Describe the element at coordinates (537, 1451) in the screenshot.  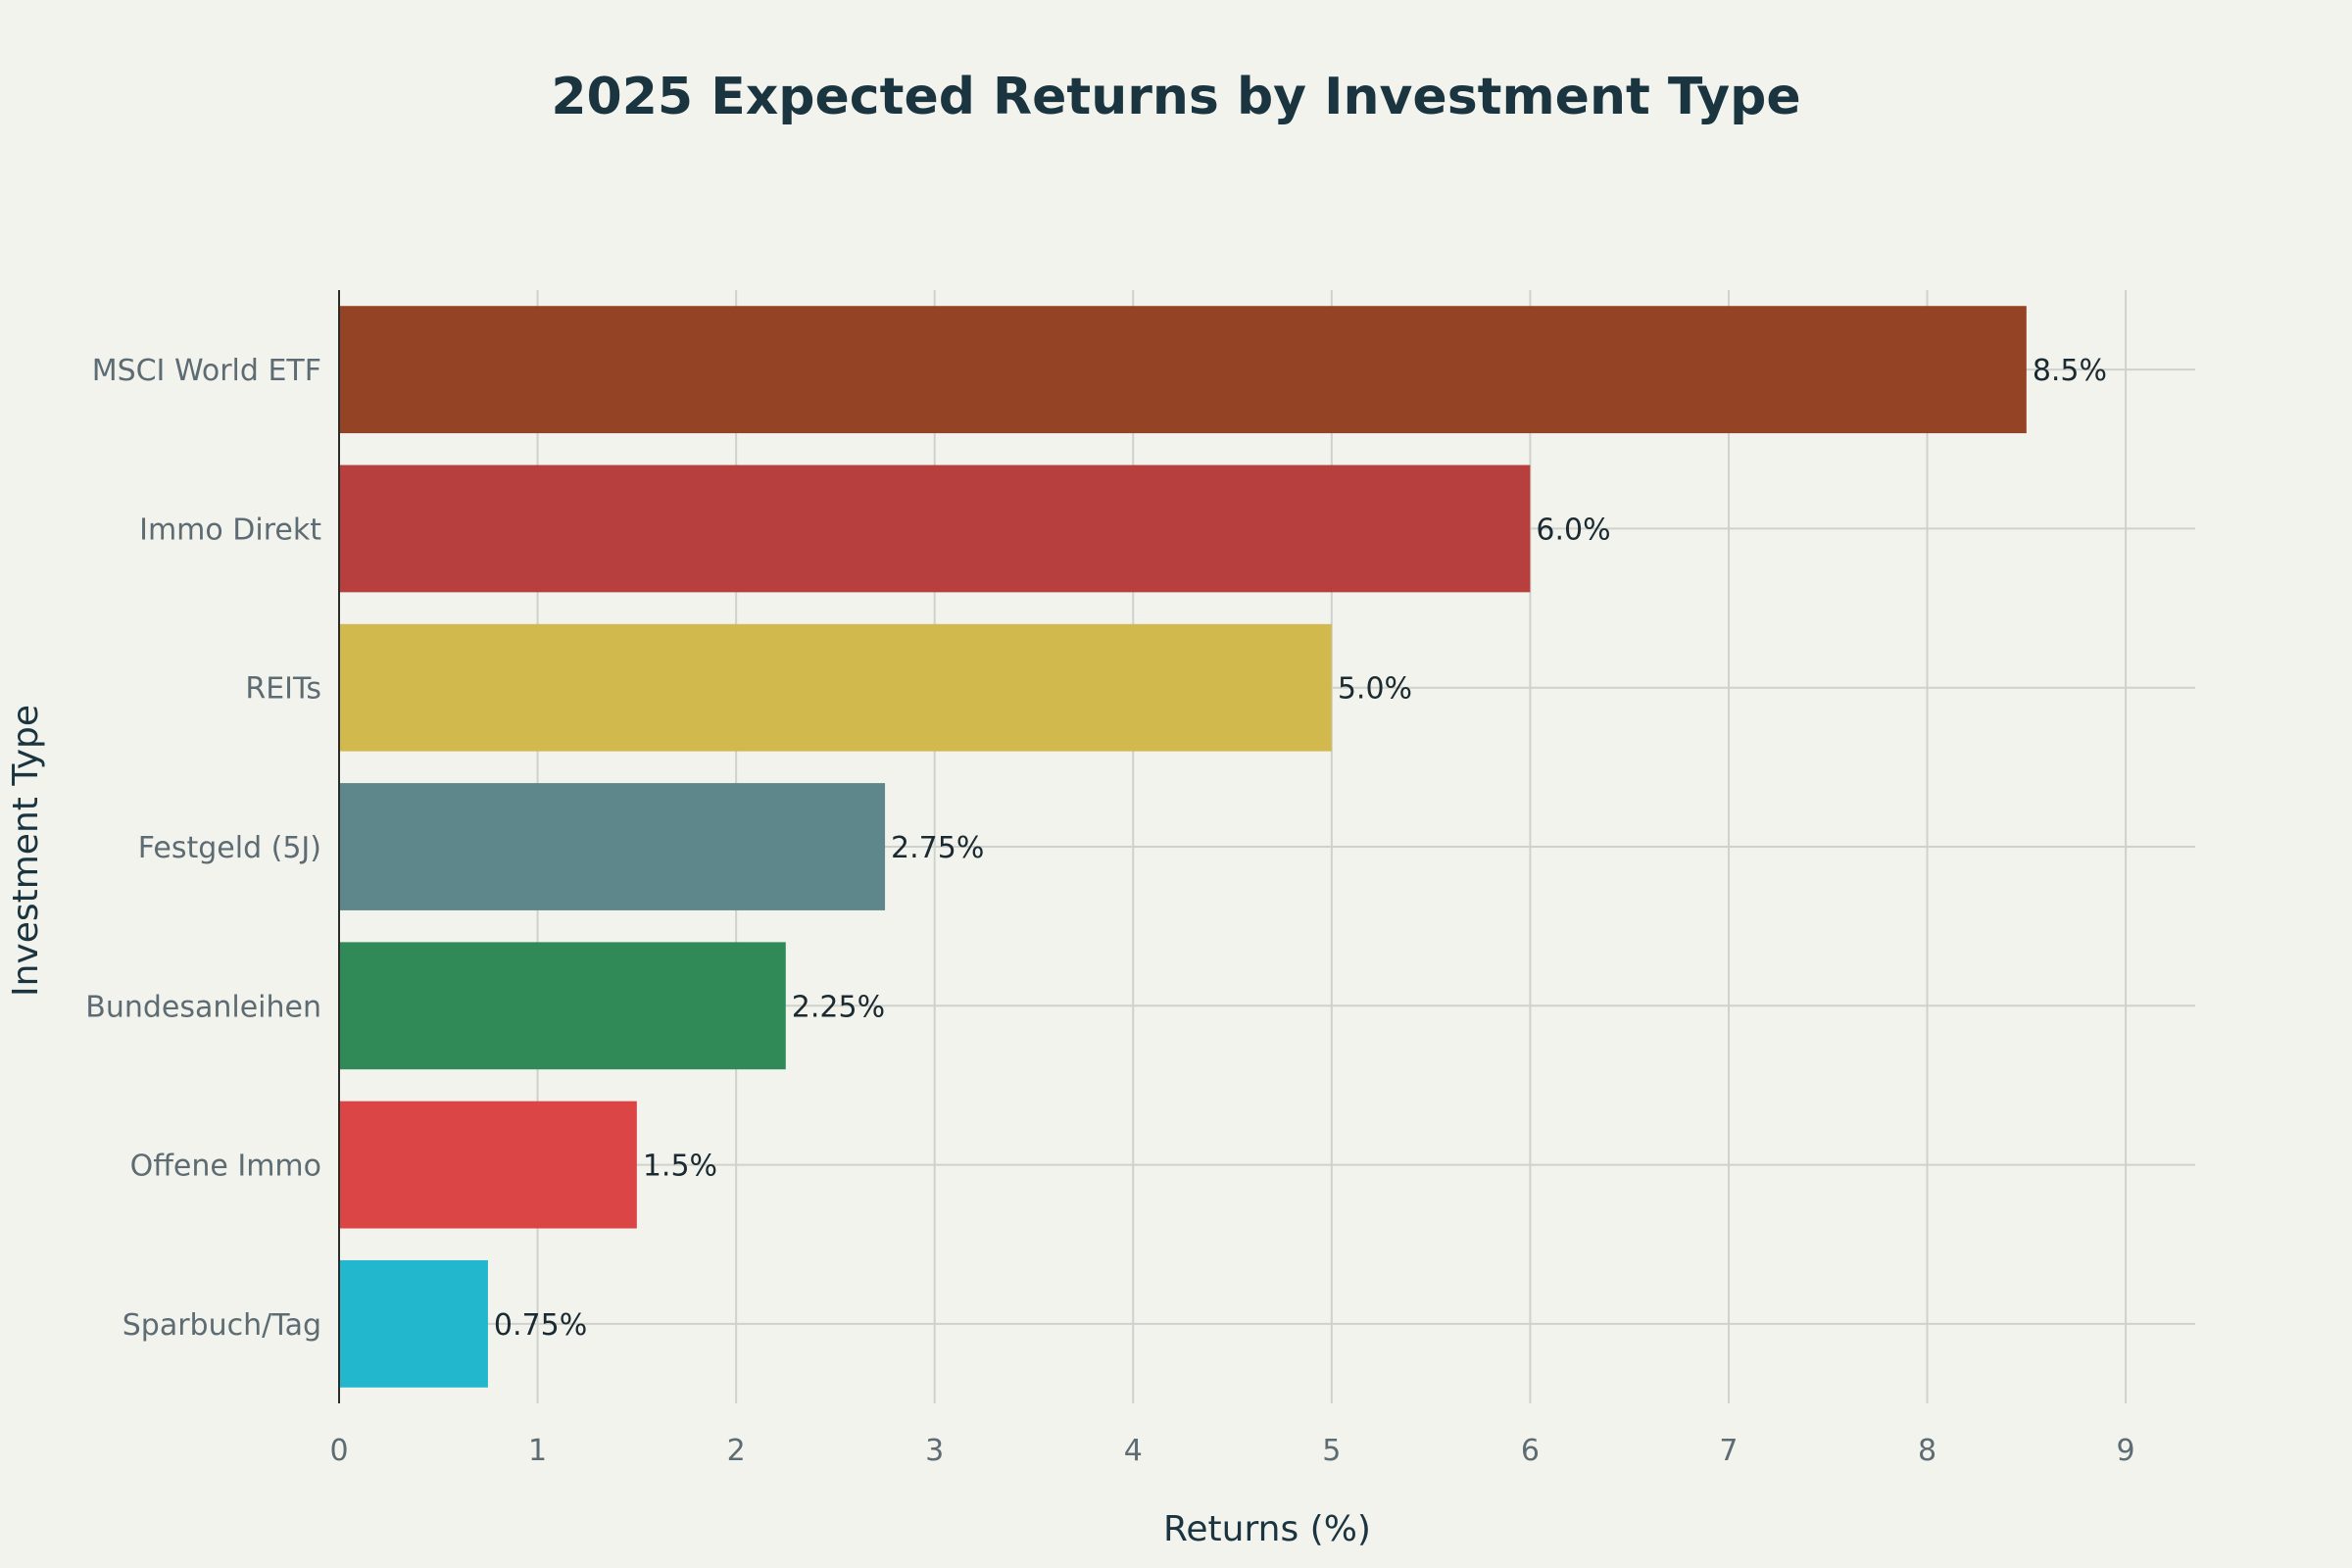
I see `x-tick-label: 1` at that location.